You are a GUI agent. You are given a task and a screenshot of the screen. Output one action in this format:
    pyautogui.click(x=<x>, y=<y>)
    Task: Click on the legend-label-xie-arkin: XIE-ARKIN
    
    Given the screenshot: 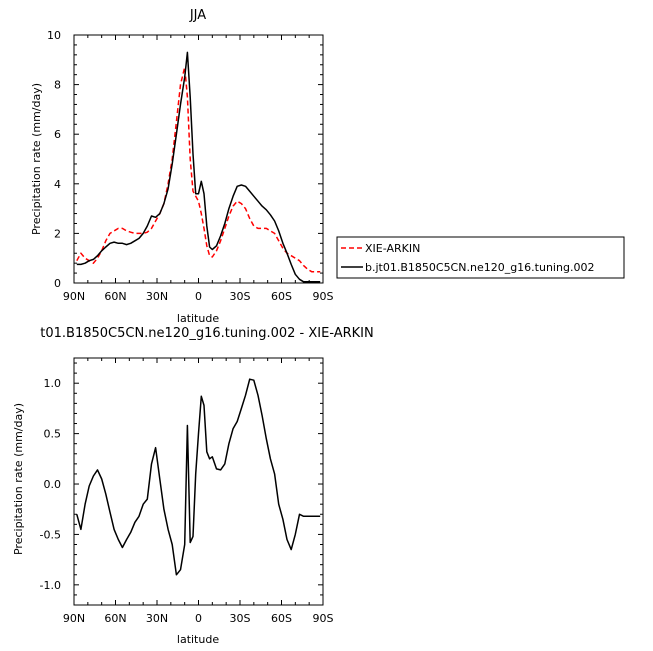 What is the action you would take?
    pyautogui.click(x=392, y=248)
    